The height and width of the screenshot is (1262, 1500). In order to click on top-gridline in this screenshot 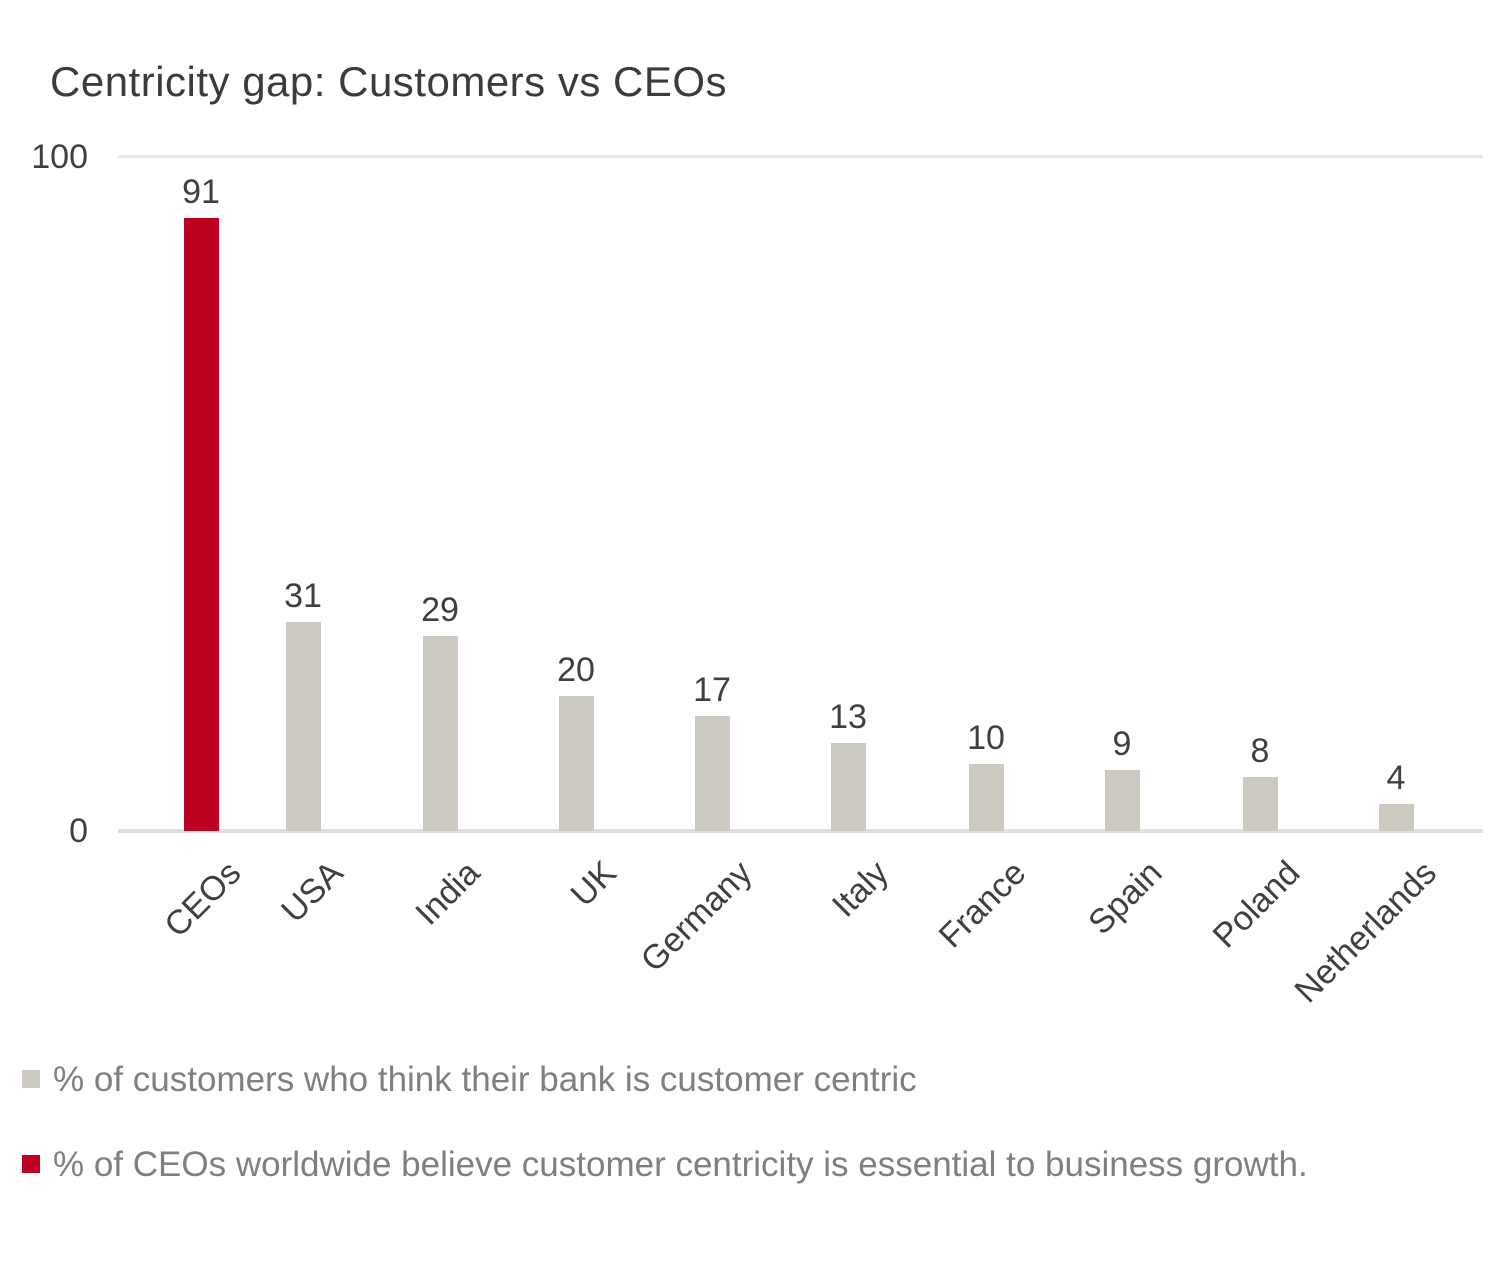, I will do `click(800, 156)`.